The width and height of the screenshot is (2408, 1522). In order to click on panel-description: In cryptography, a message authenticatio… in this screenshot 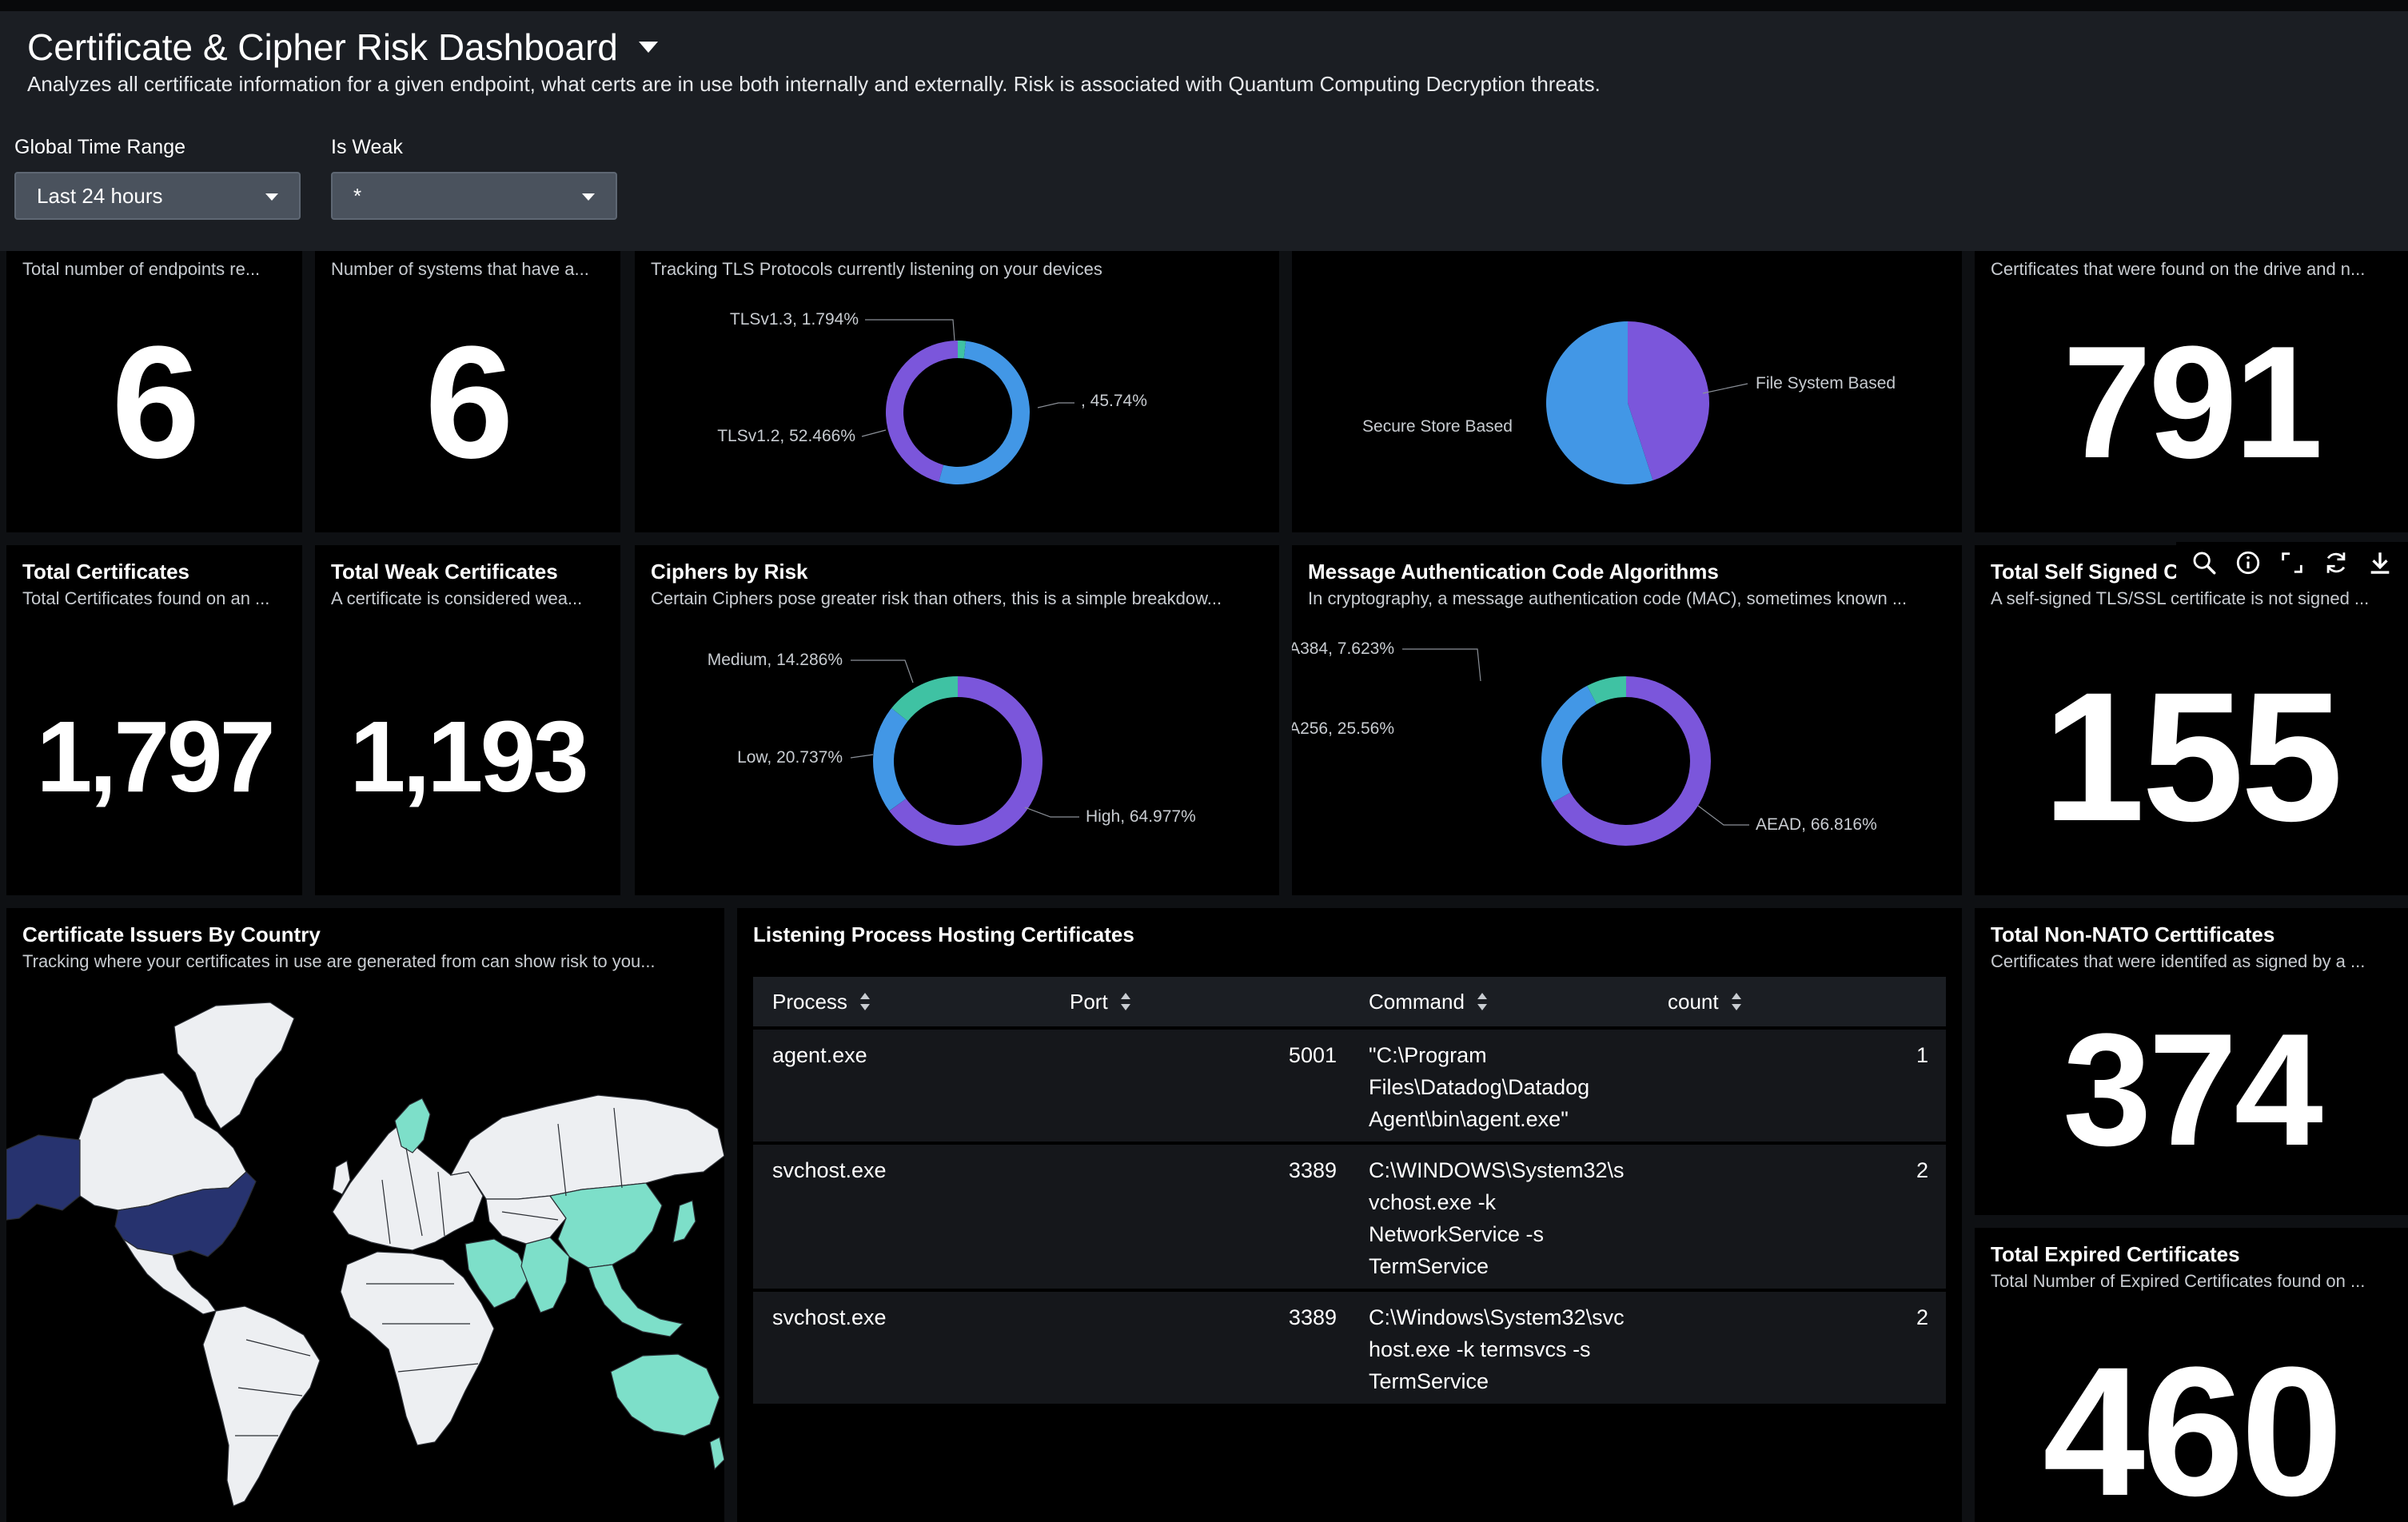, I will do `click(1608, 598)`.